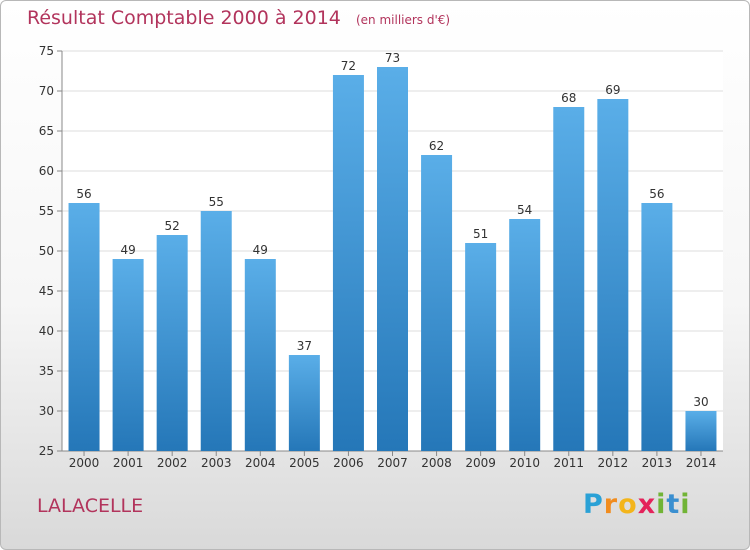  I want to click on y-tick-label: 75, so click(46, 51).